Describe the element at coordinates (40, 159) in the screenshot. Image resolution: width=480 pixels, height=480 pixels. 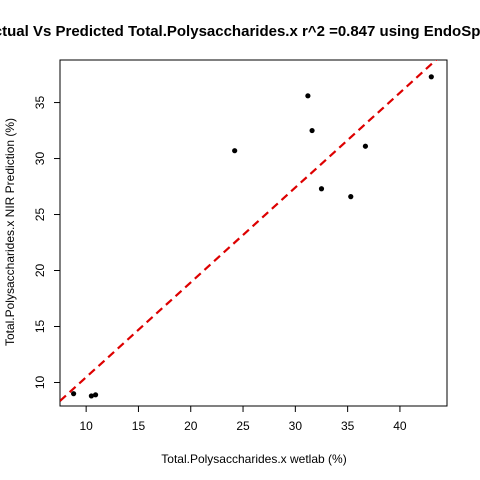
I see `y-tick-label: 30` at that location.